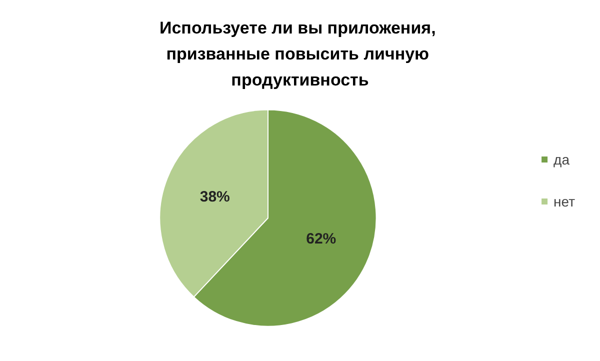 The image size is (600, 361). What do you see at coordinates (321, 239) in the screenshot?
I see `data-label: 62%` at bounding box center [321, 239].